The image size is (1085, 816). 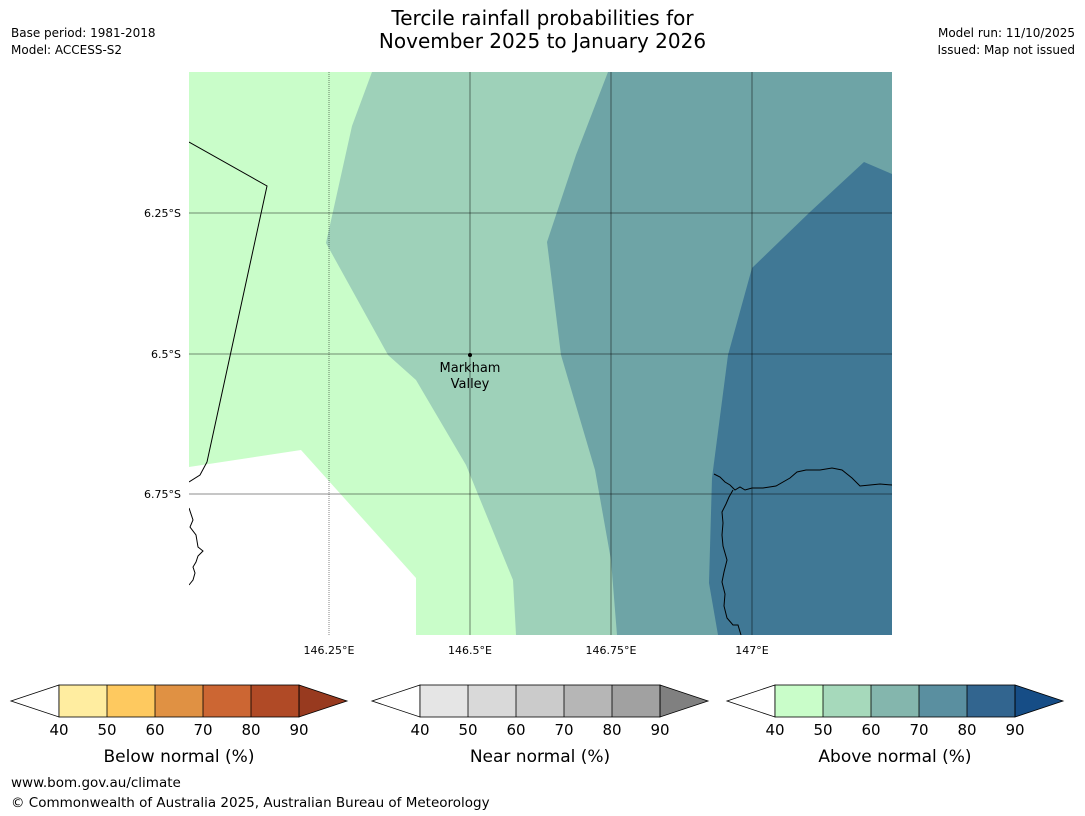 What do you see at coordinates (751, 650) in the screenshot?
I see `lon-label: 147°E` at bounding box center [751, 650].